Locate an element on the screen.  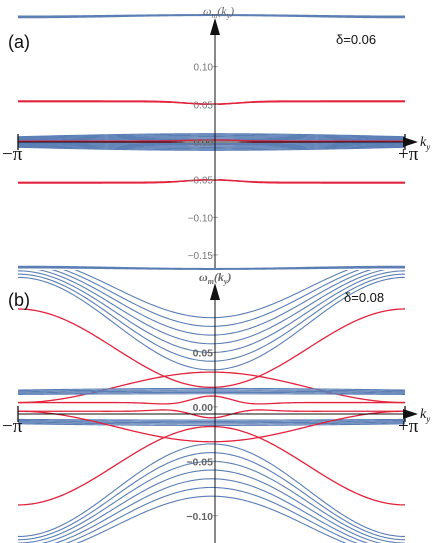
panel-b-y-label-main: ω is located at coordinates (203, 277).